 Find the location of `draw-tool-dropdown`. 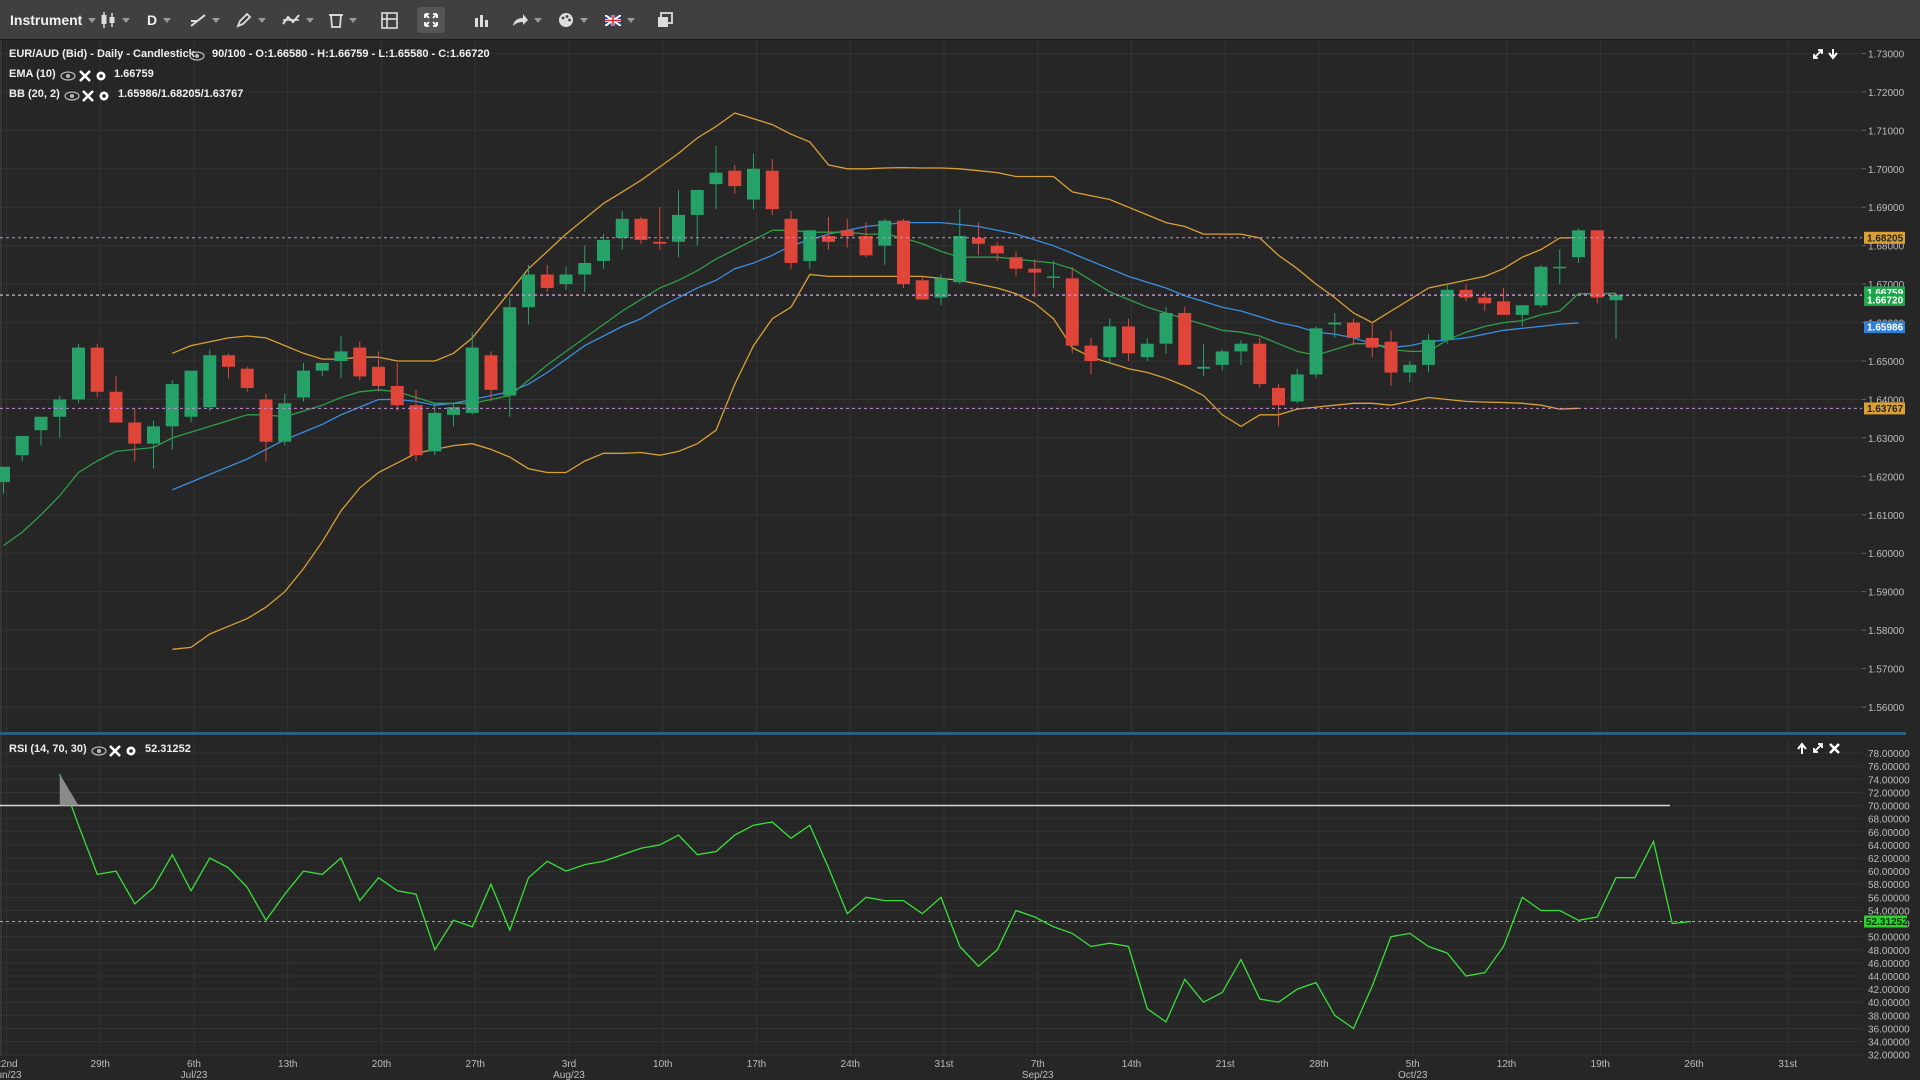

draw-tool-dropdown is located at coordinates (251, 20).